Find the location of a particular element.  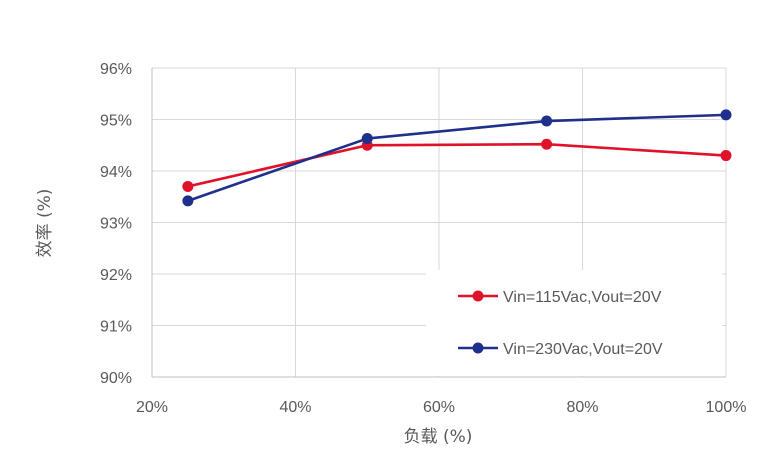

legend-item-1: Vin=115Vac,Vout=20V is located at coordinates (560, 297).